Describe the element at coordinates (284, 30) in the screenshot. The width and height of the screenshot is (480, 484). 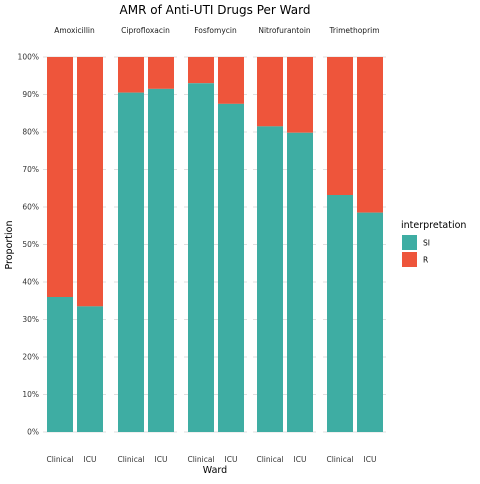
I see `facet-label: Nitrofurantoin` at that location.